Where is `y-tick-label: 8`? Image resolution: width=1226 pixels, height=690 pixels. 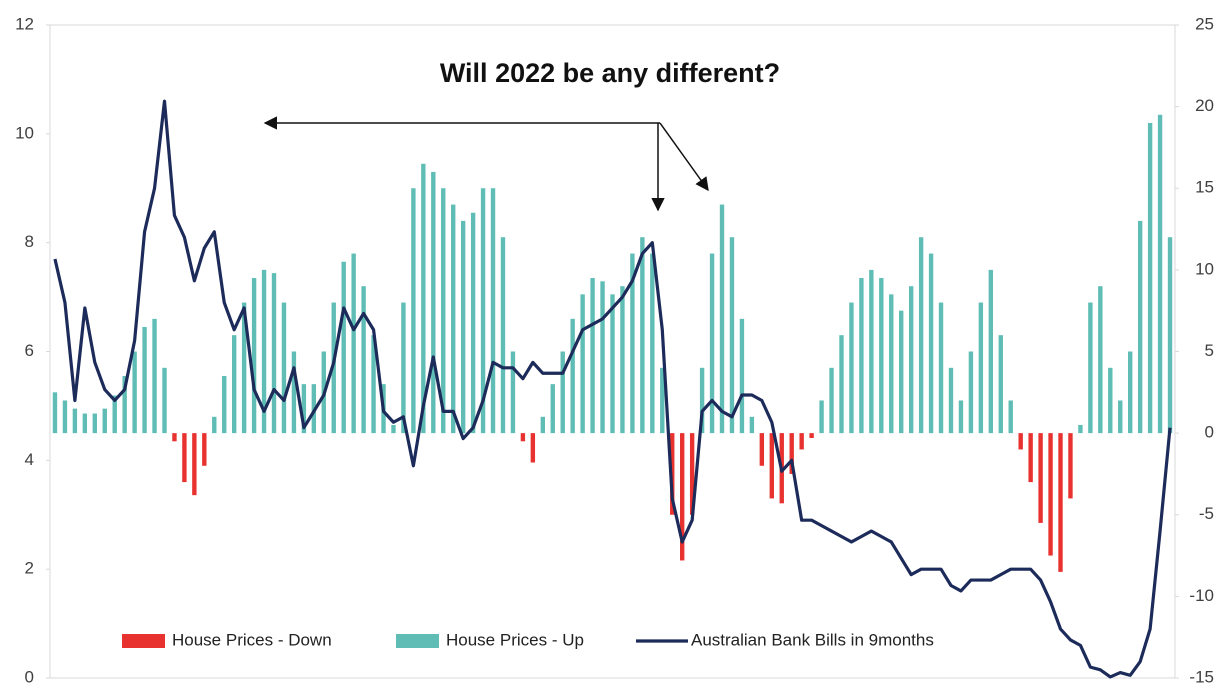 y-tick-label: 8 is located at coordinates (29, 241).